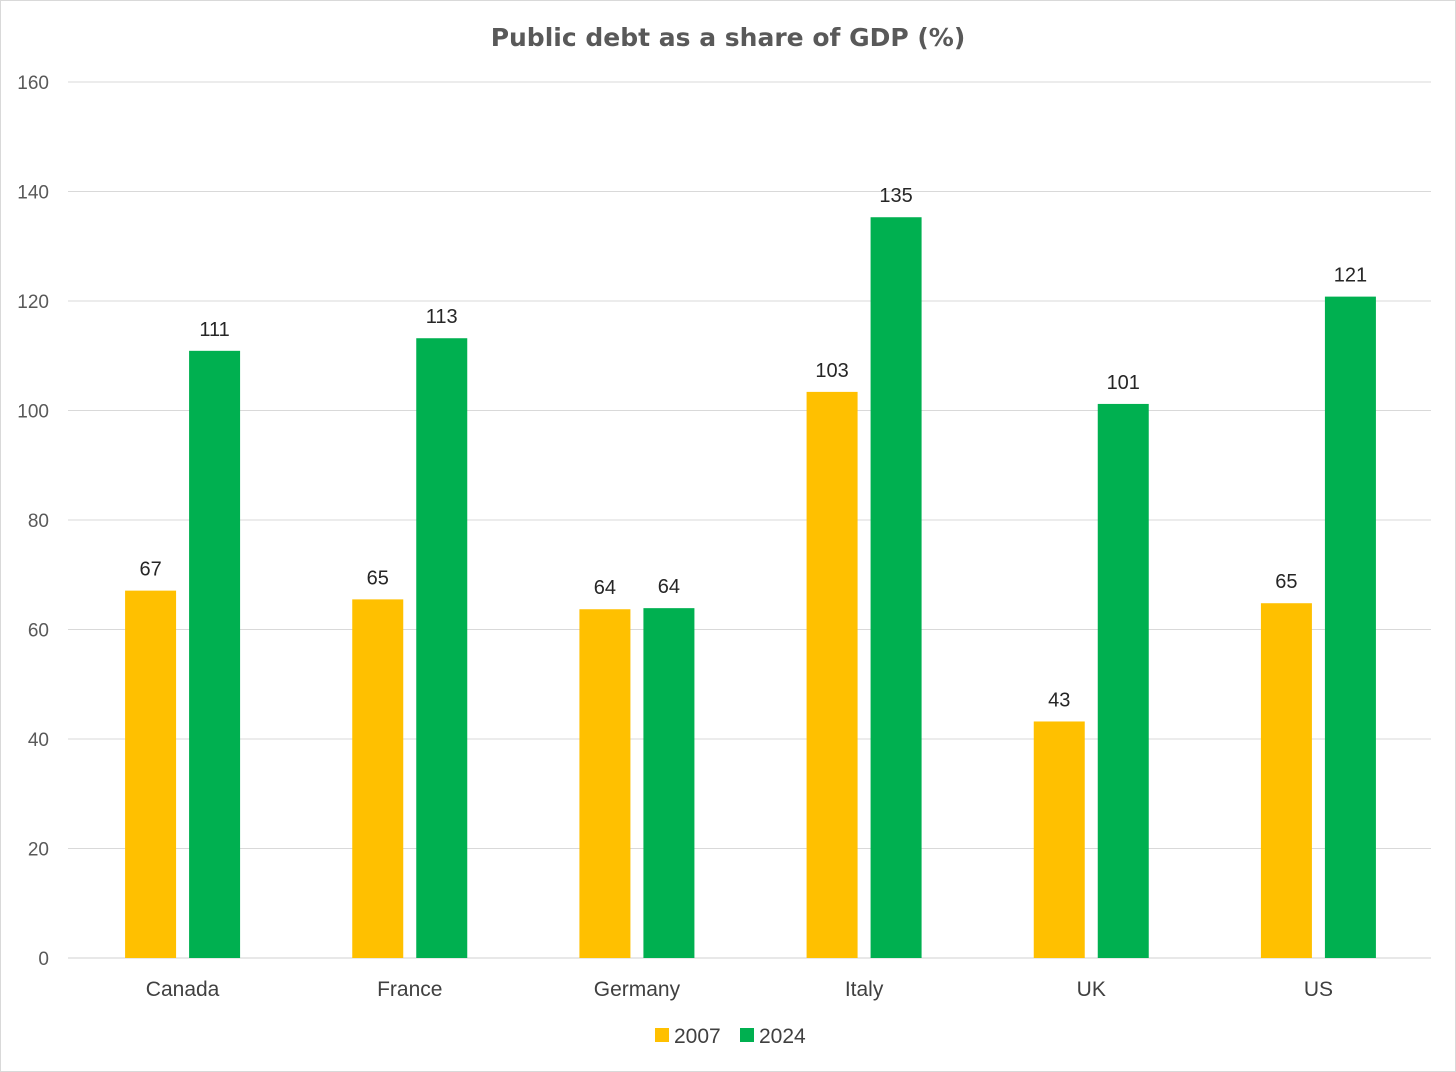  Describe the element at coordinates (739, 989) in the screenshot. I see `x-axis-category-labels: Canada France Germany Italy UK US` at that location.